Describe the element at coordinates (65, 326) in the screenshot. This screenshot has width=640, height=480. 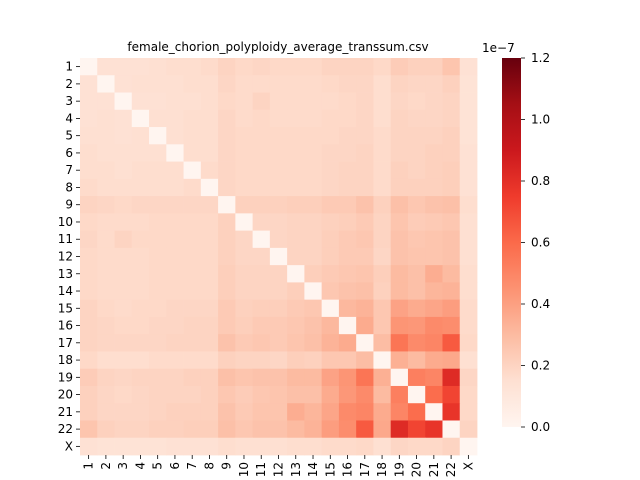
I see `y-tick-label: 16` at that location.